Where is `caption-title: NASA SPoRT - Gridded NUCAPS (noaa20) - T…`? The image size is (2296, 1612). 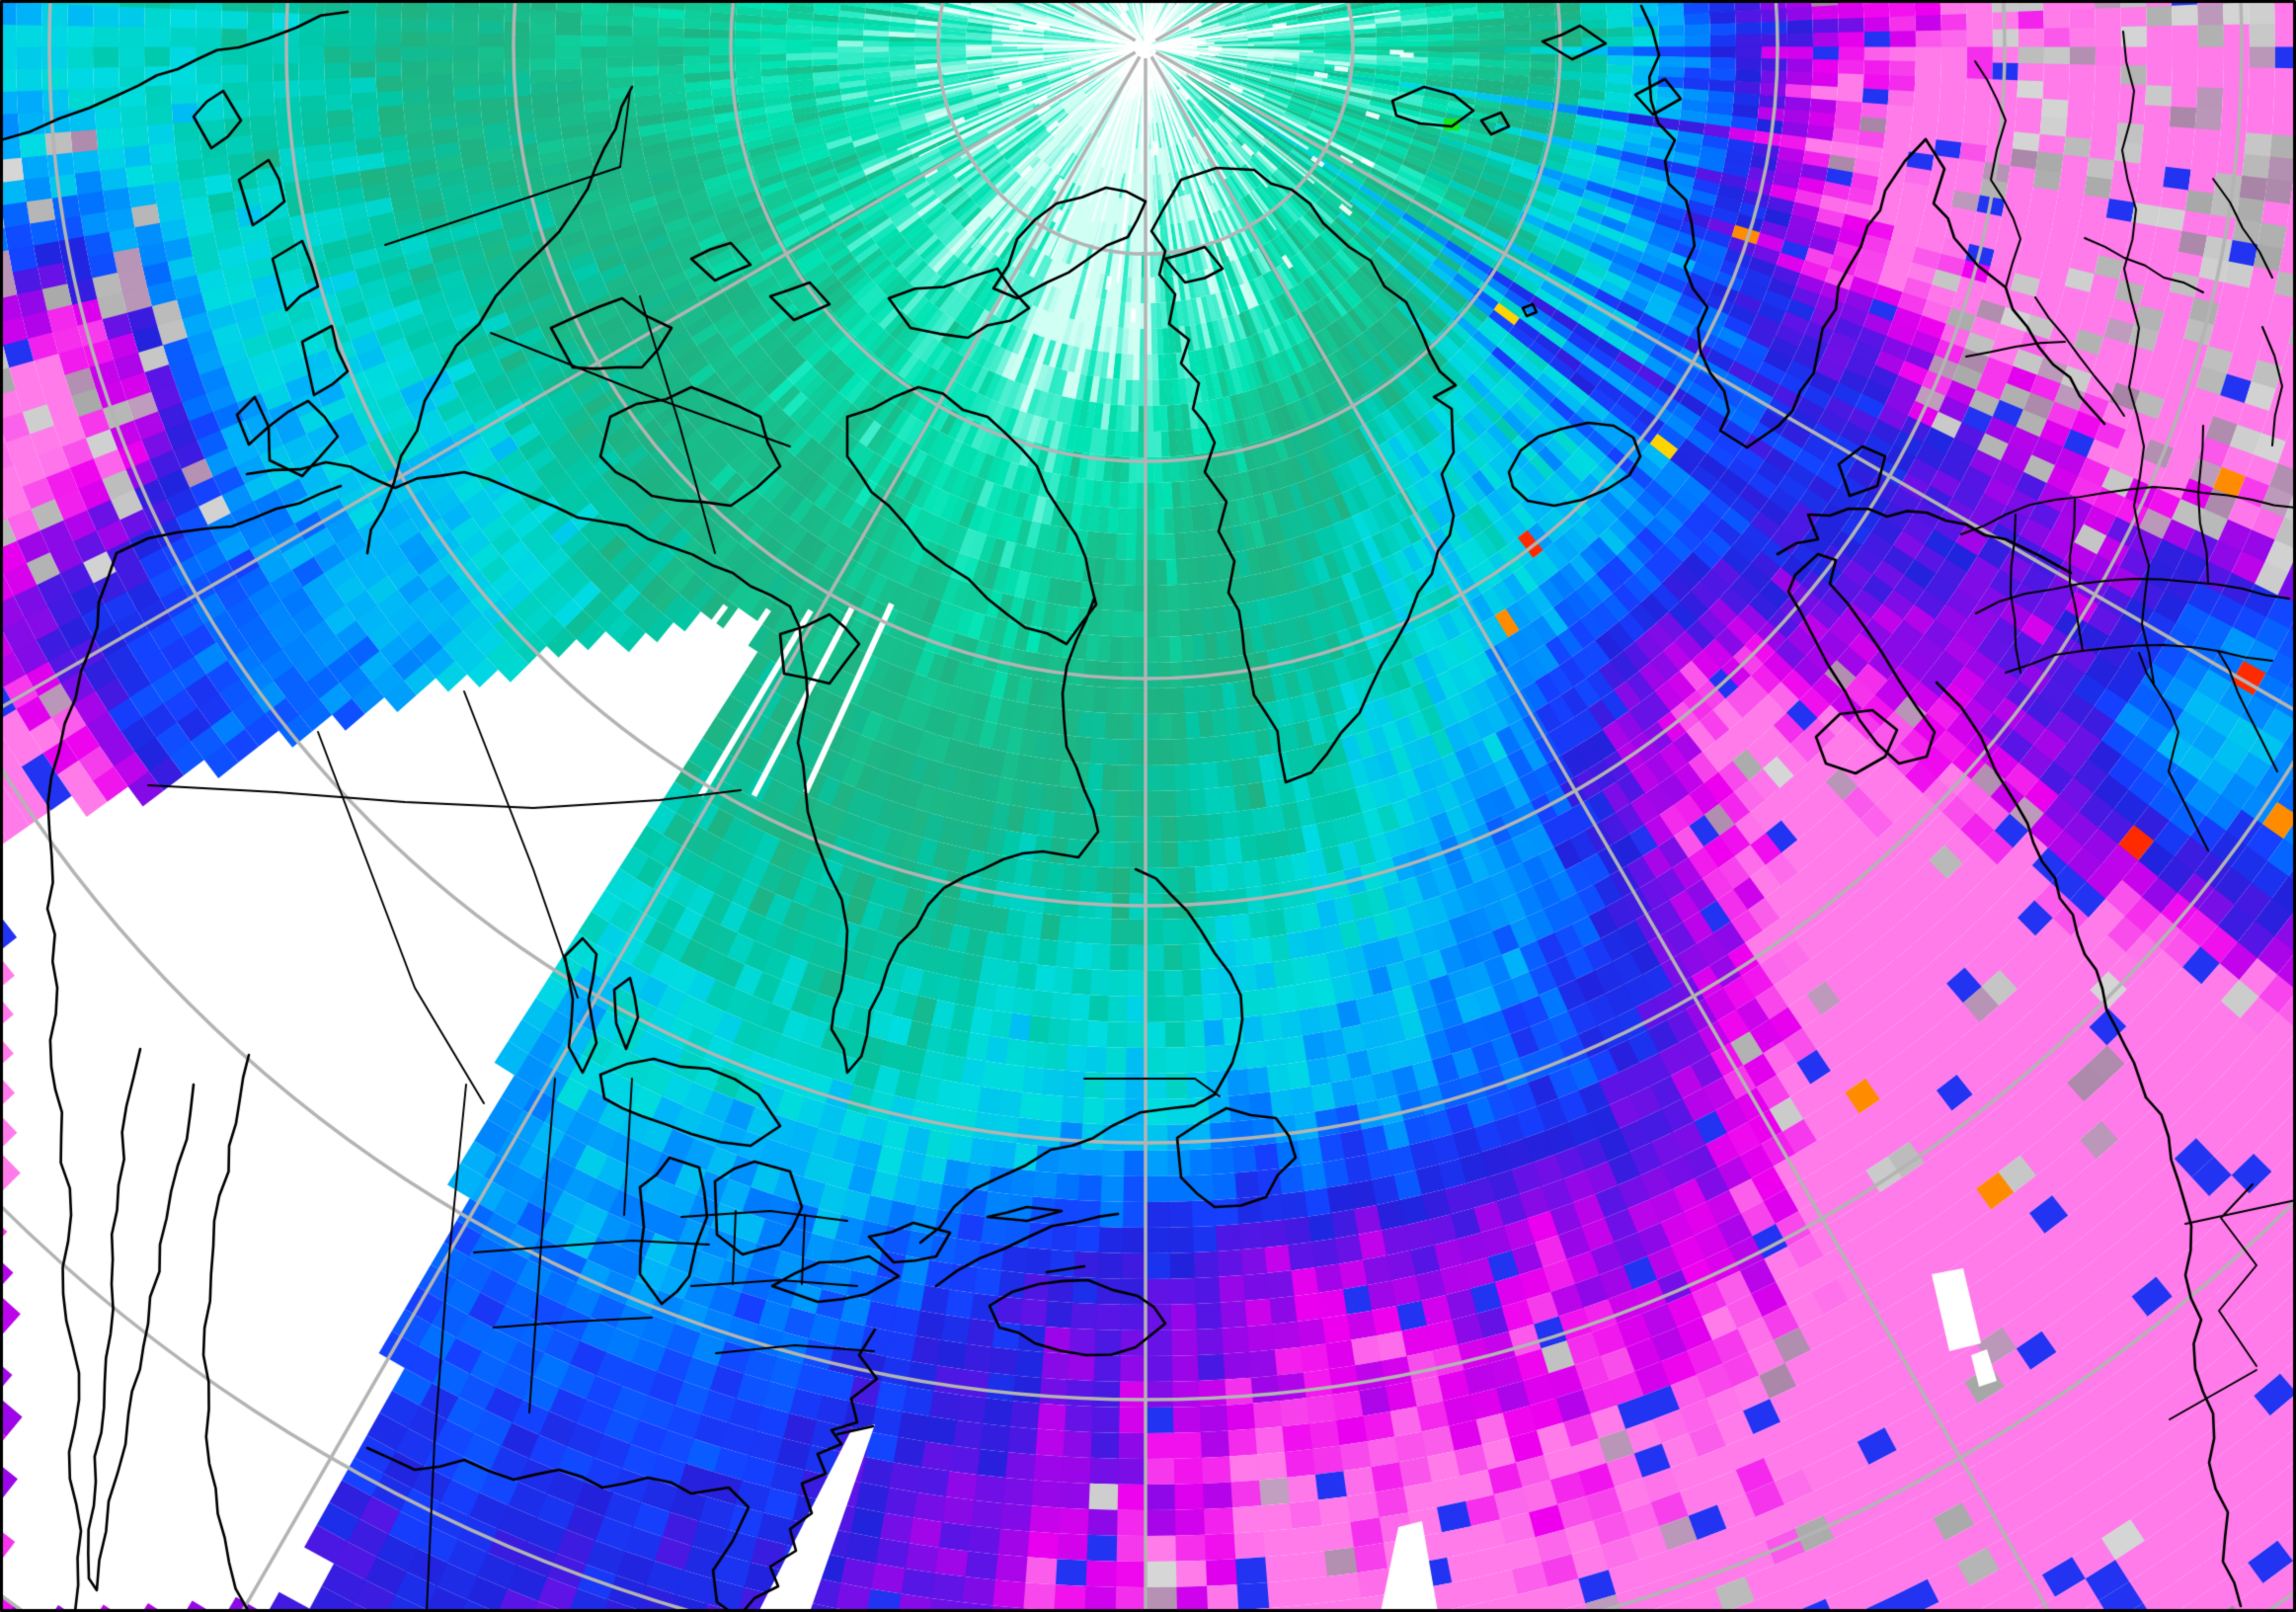 caption-title: NASA SPoRT - Gridded NUCAPS (noaa20) - T… is located at coordinates (689, 1610).